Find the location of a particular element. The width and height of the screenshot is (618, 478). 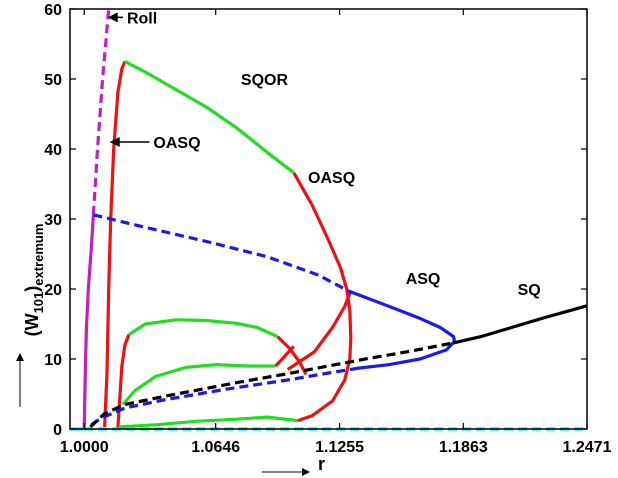

annotation-sqor: SQOR is located at coordinates (265, 80).